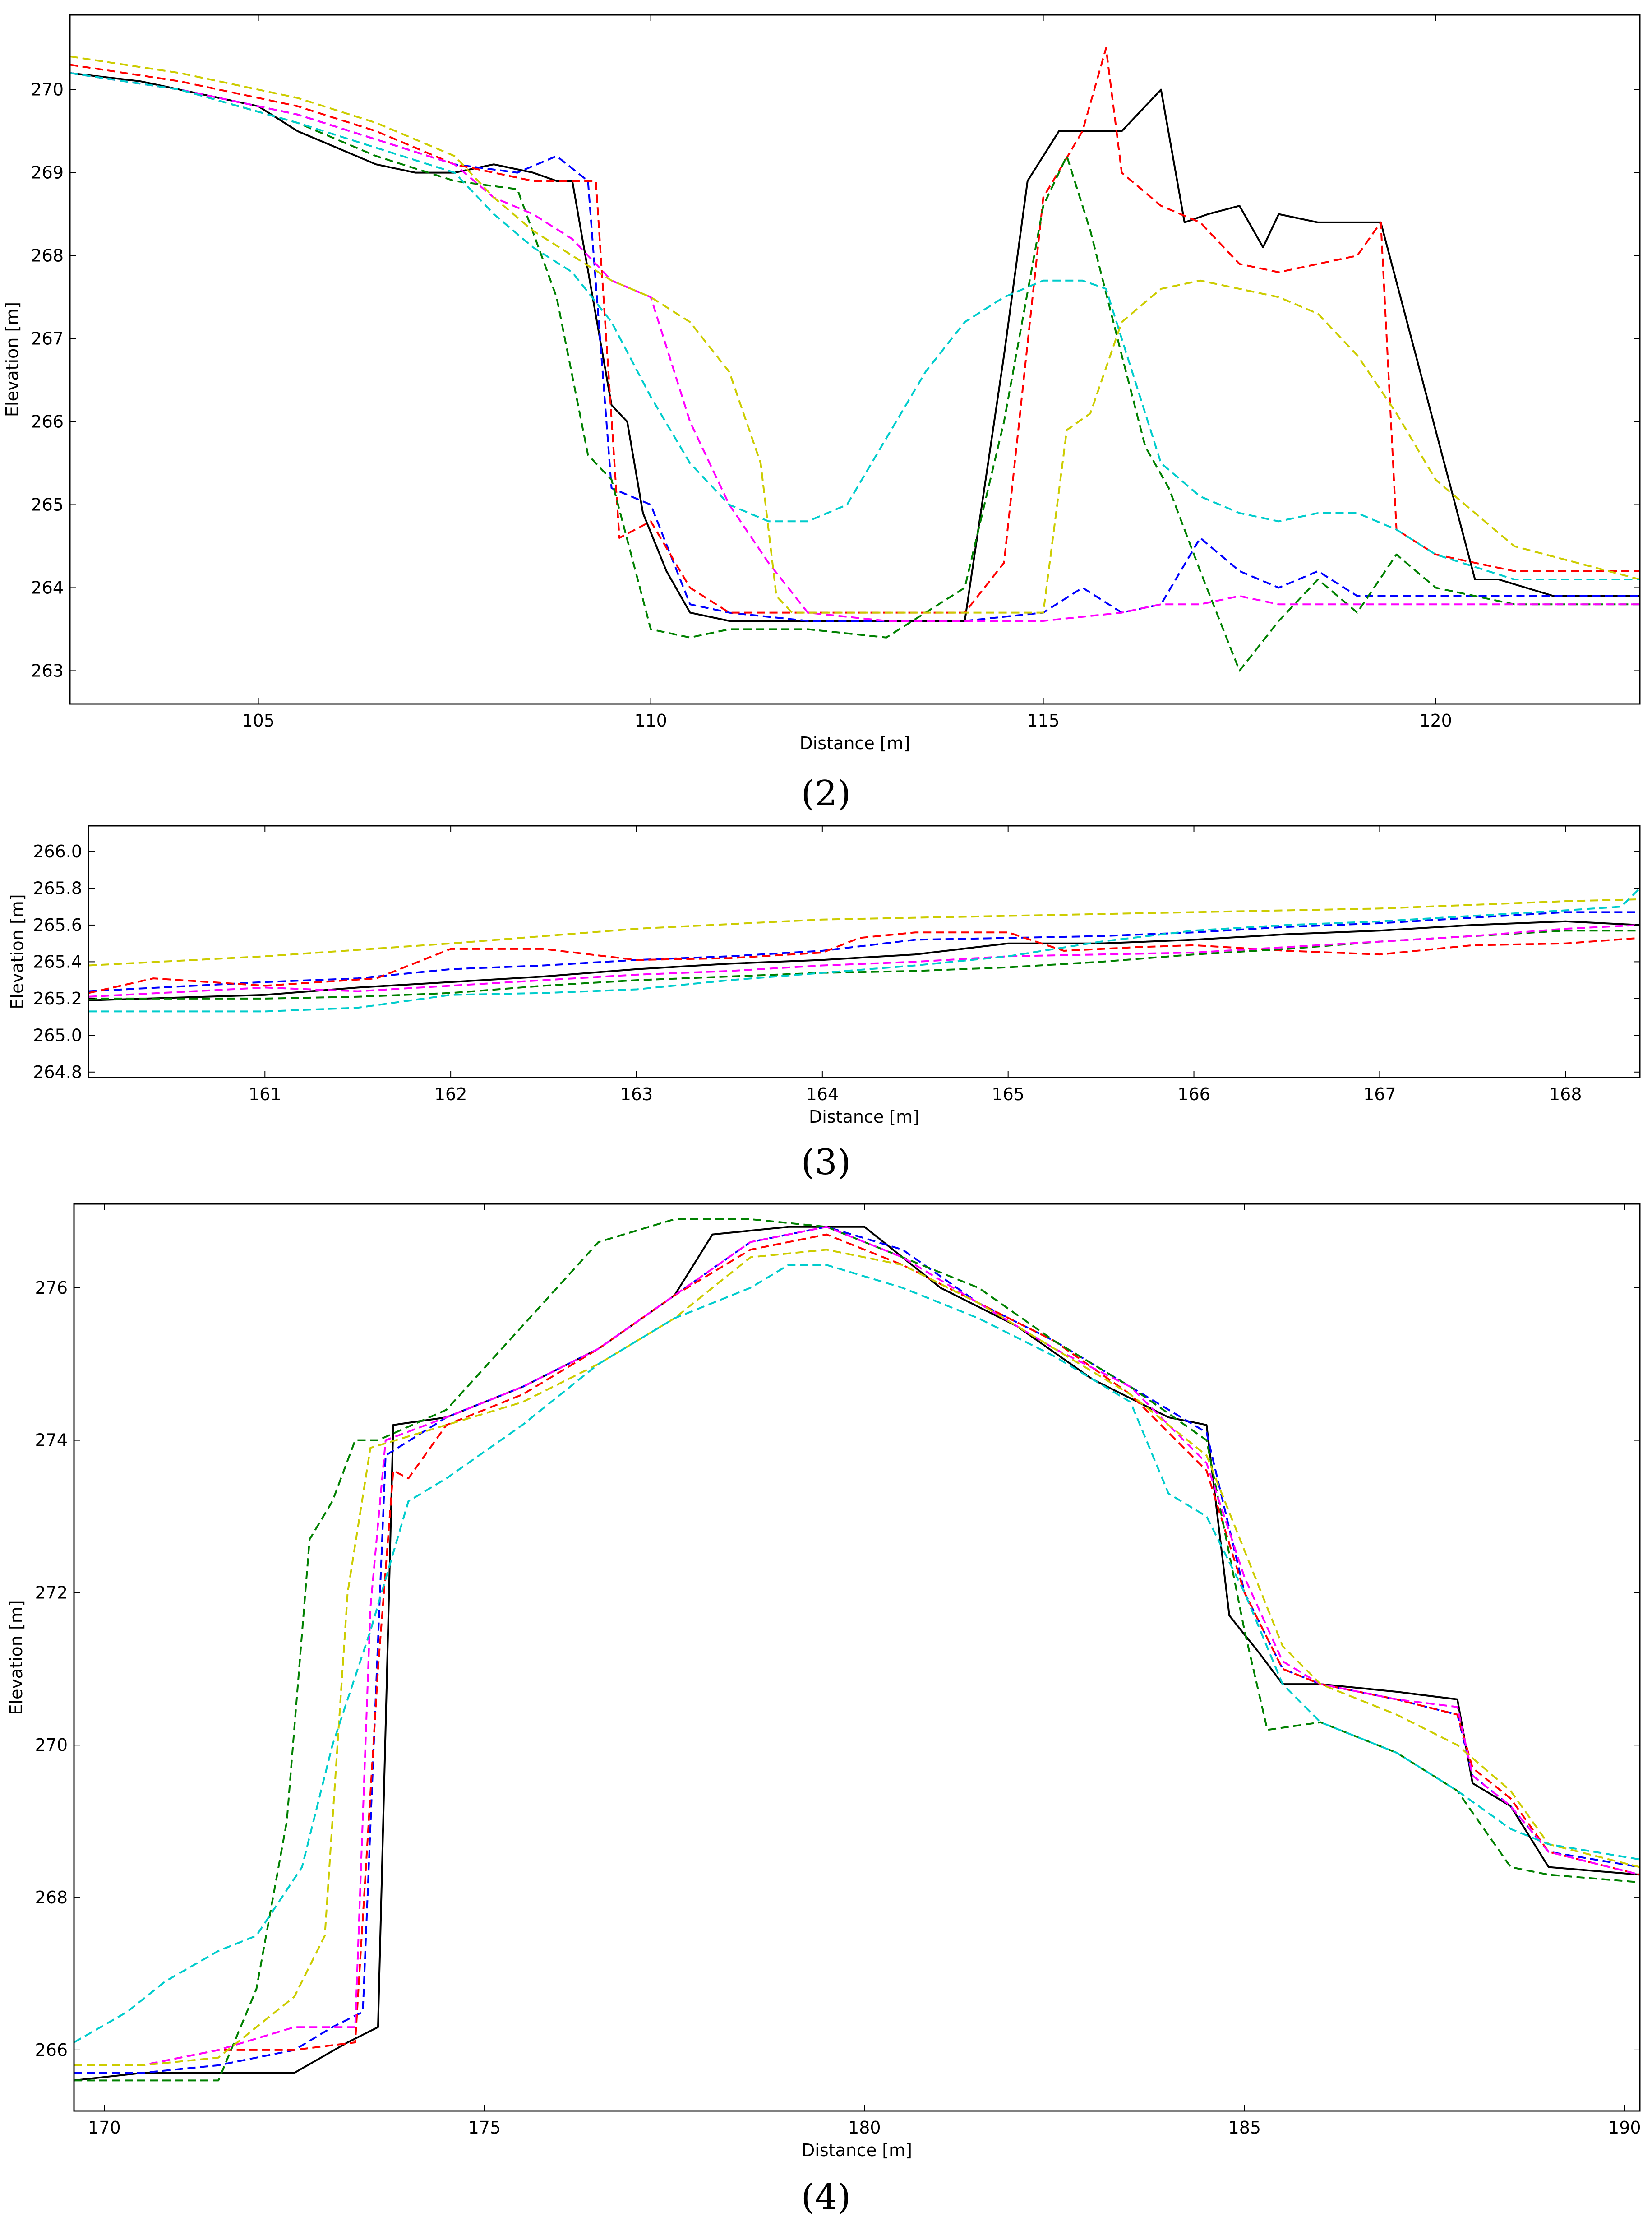 The width and height of the screenshot is (1652, 2231). I want to click on x-tick-label: 105, so click(258, 721).